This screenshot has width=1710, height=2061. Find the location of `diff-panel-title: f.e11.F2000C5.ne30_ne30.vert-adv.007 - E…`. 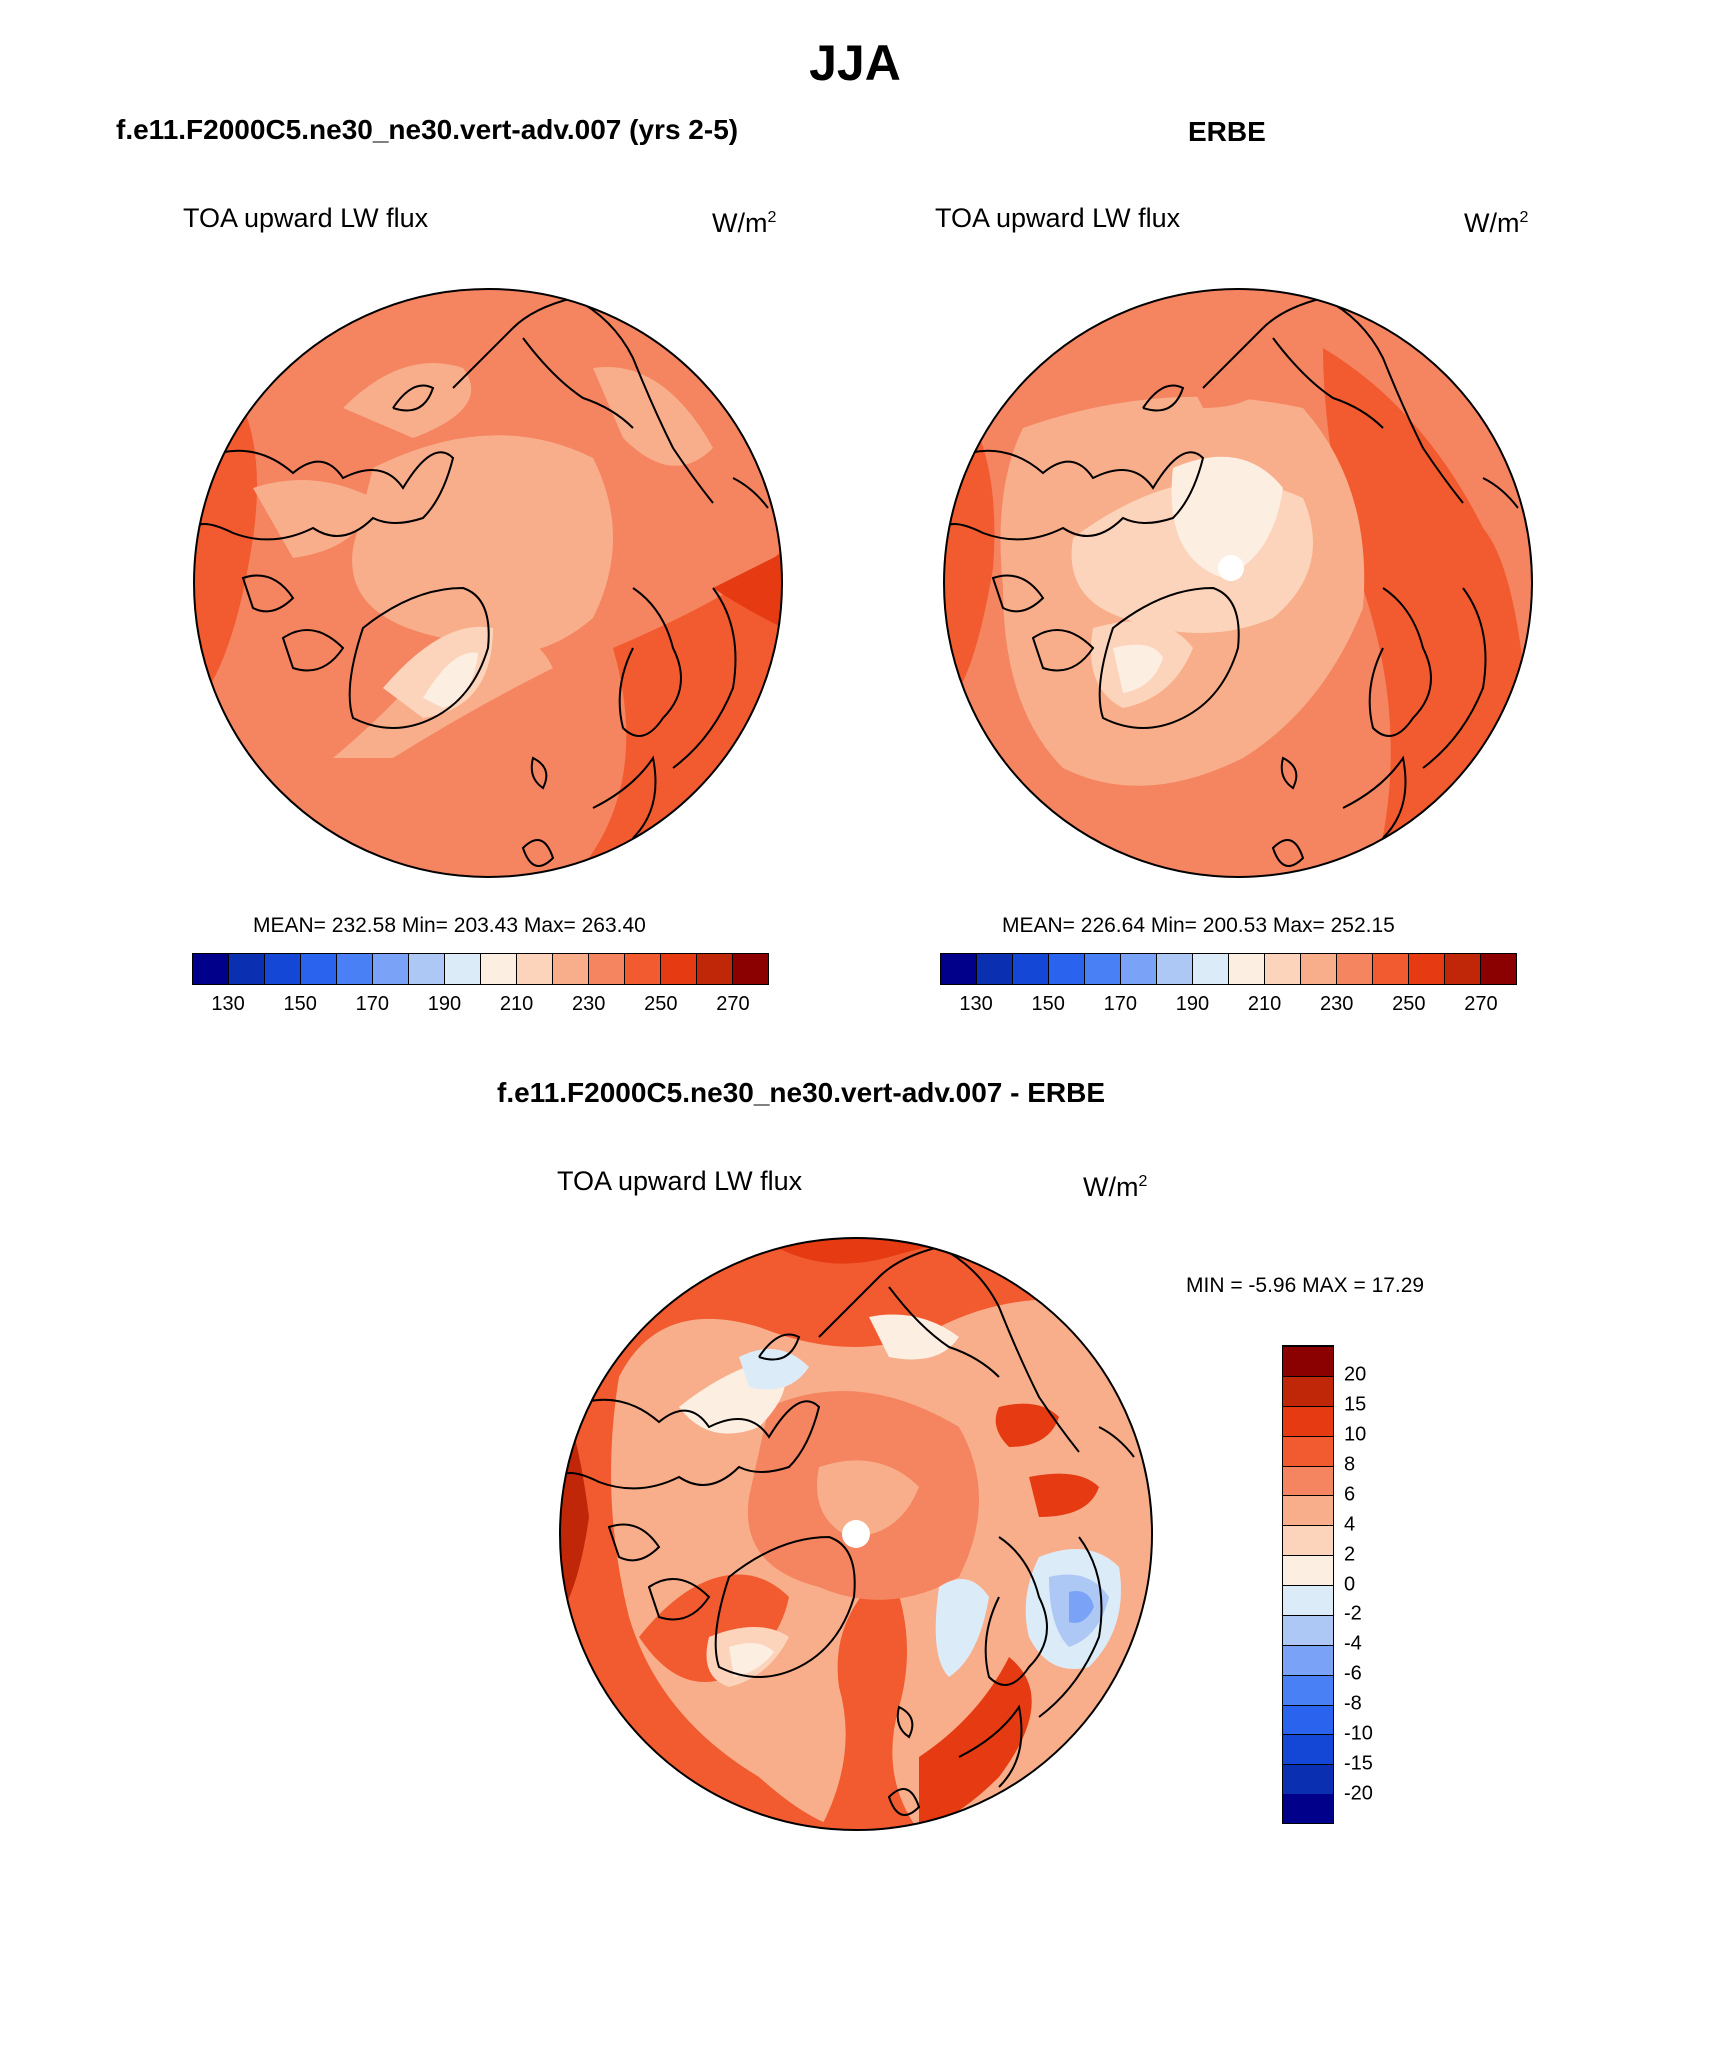

diff-panel-title: f.e11.F2000C5.ne30_ne30.vert-adv.007 - E… is located at coordinates (801, 1092).